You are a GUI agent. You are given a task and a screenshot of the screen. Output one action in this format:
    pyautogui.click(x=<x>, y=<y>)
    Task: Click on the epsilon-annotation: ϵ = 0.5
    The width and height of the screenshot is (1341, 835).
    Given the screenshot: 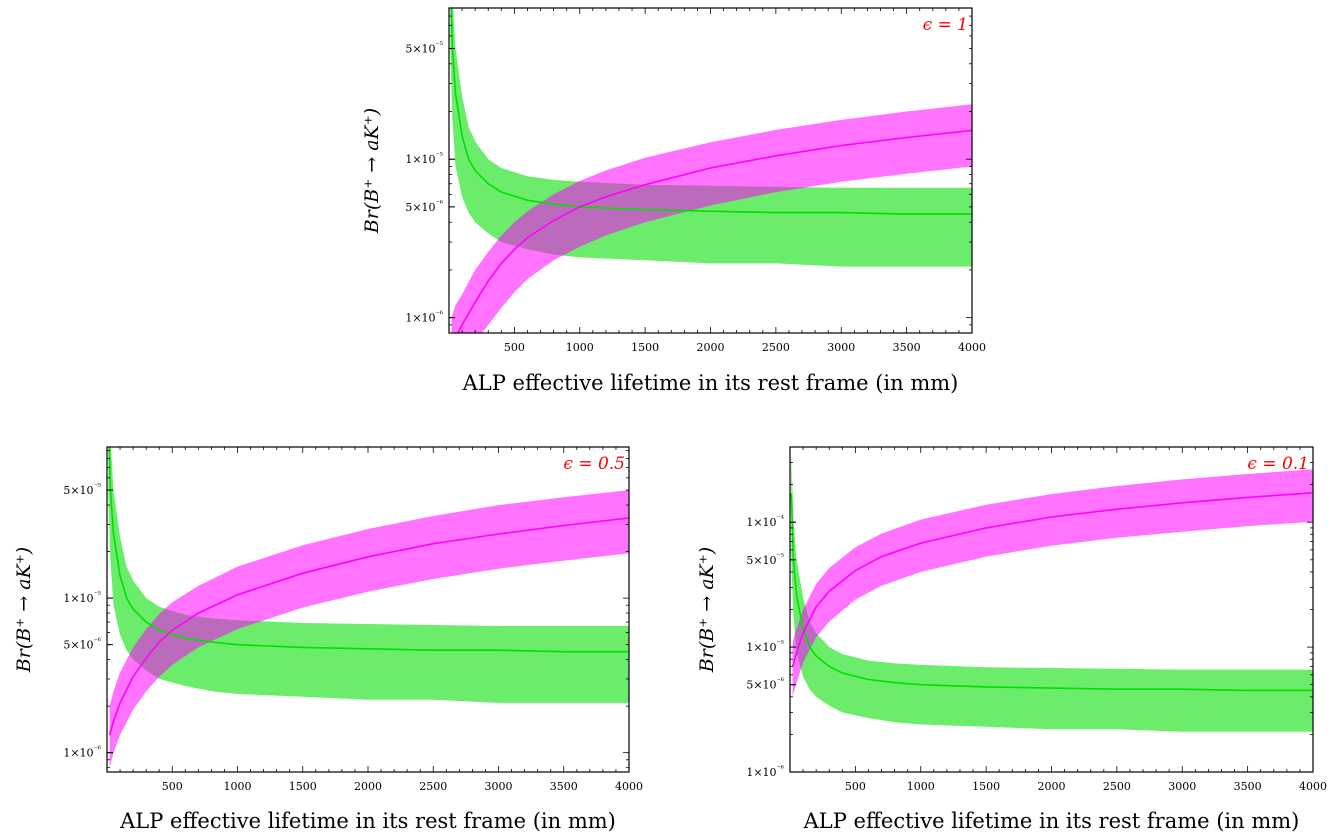 What is the action you would take?
    pyautogui.click(x=594, y=464)
    